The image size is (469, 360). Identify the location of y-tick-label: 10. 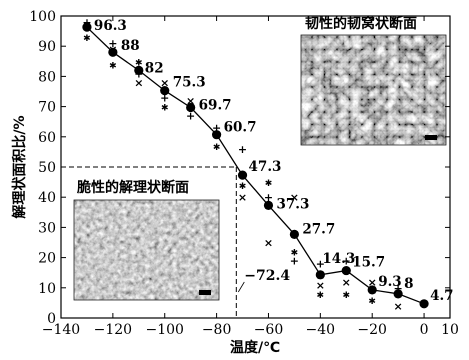
(47, 289).